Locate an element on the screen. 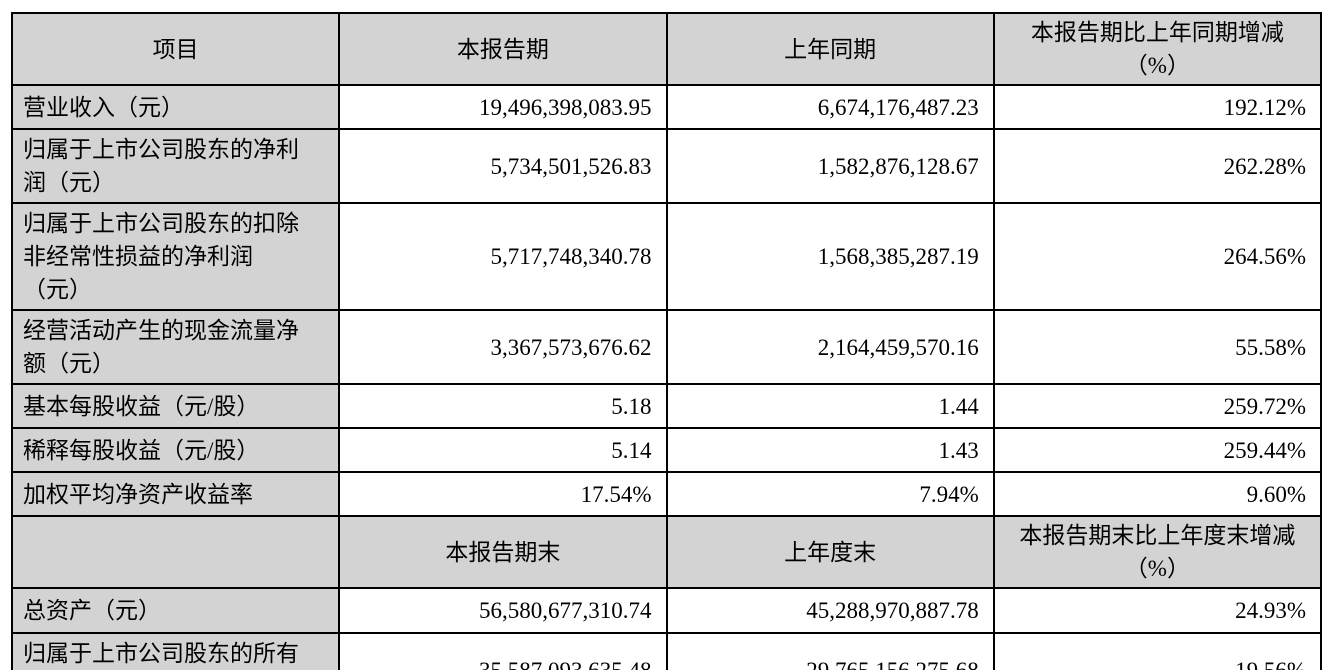 The height and width of the screenshot is (670, 1334). prior-value-cell: 1.43 is located at coordinates (830, 450).